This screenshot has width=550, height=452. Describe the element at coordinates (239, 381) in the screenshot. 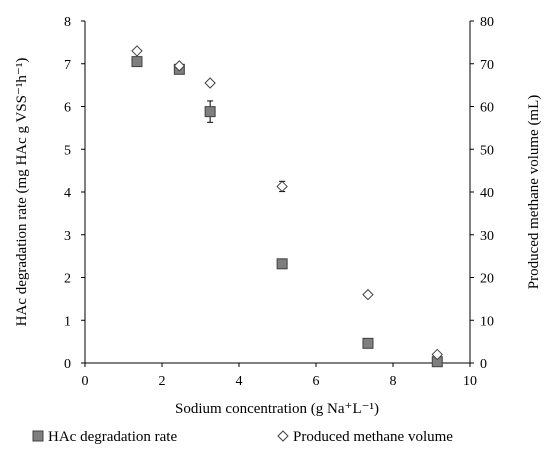

I see `x-tick-label: 4` at that location.